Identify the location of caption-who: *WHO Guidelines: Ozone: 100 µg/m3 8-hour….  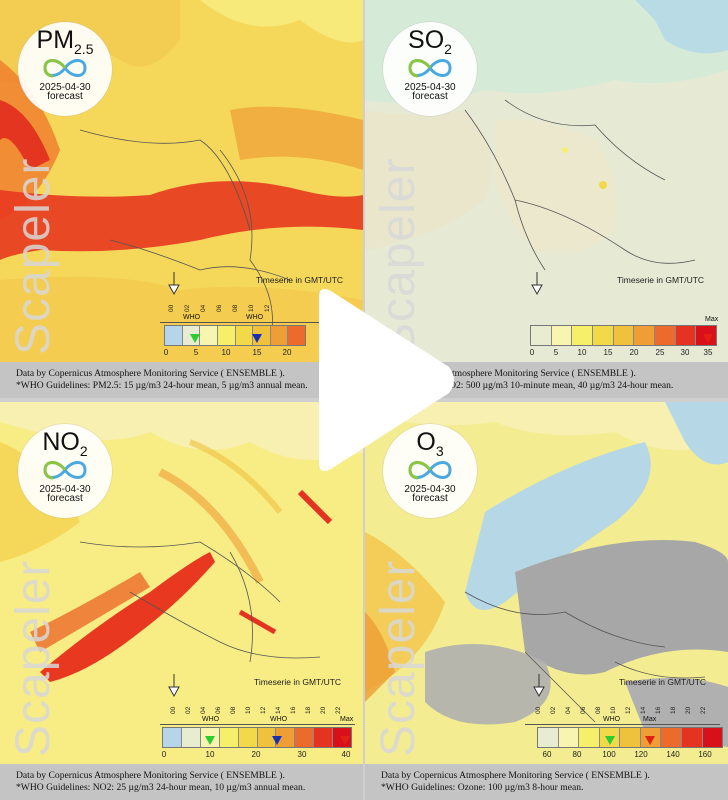
(482, 787).